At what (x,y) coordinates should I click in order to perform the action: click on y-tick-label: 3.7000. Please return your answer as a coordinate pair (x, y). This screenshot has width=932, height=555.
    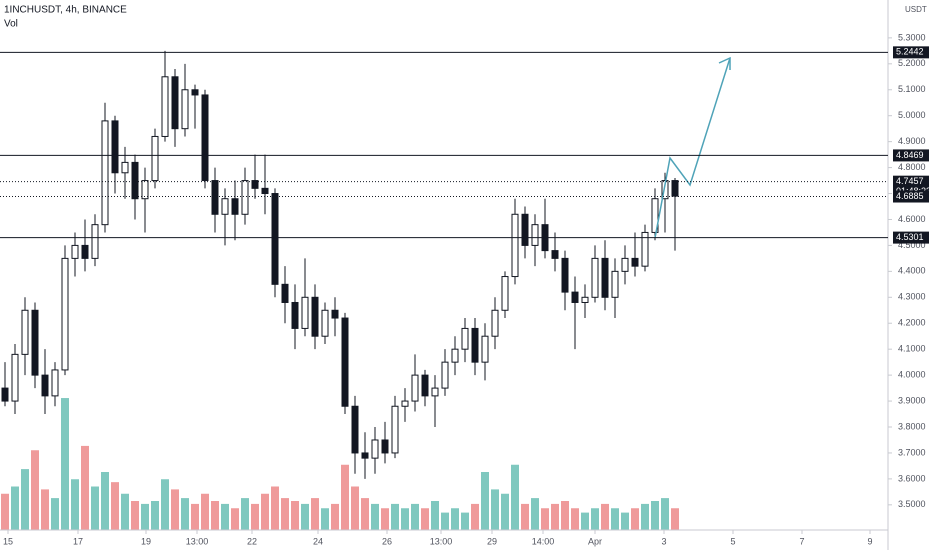
    Looking at the image, I should click on (912, 452).